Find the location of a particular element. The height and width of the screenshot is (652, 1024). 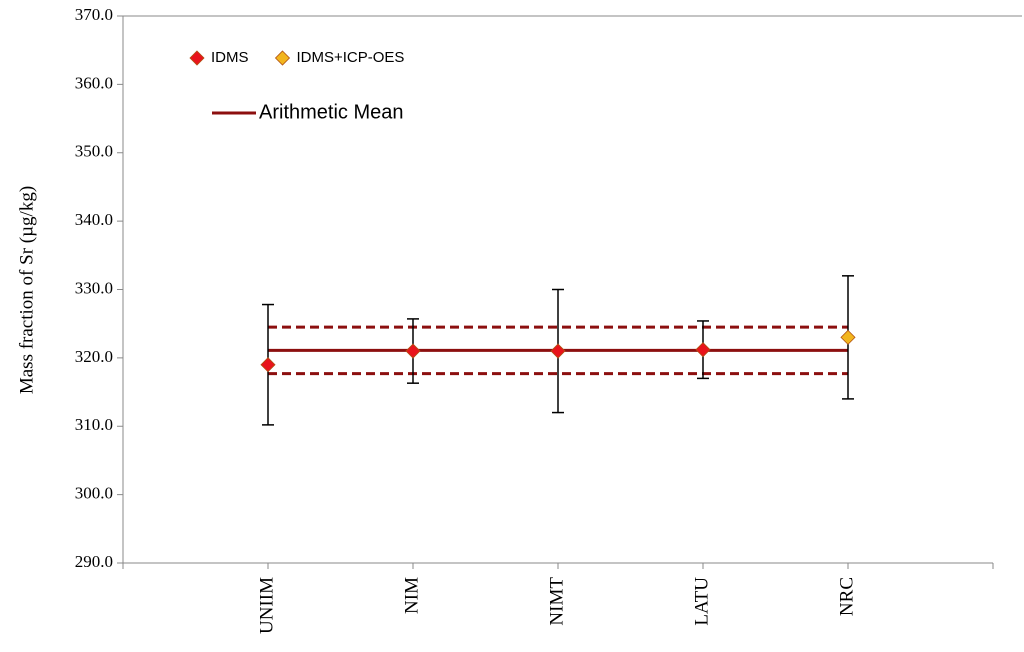

y-tick-label: 320.0 is located at coordinates (94, 356).